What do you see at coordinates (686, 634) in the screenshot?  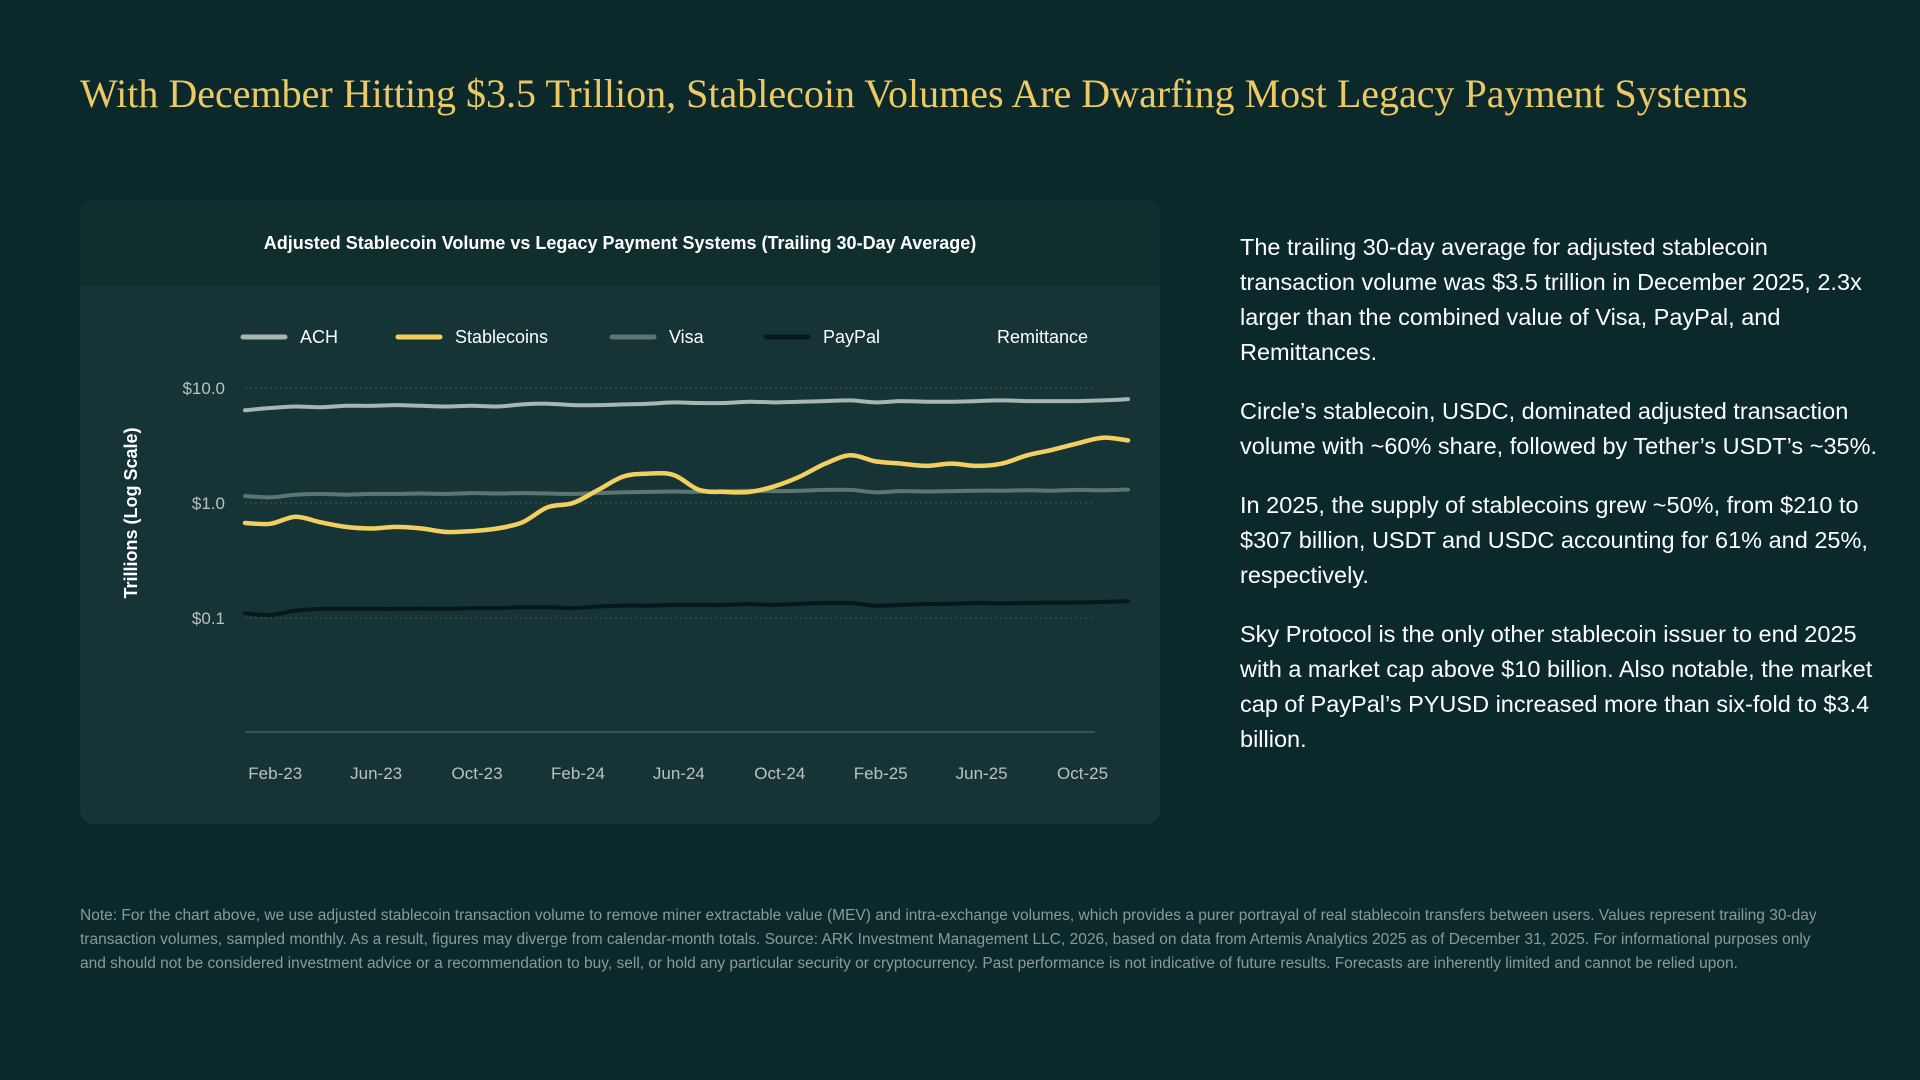 I see `series-line-remittance` at bounding box center [686, 634].